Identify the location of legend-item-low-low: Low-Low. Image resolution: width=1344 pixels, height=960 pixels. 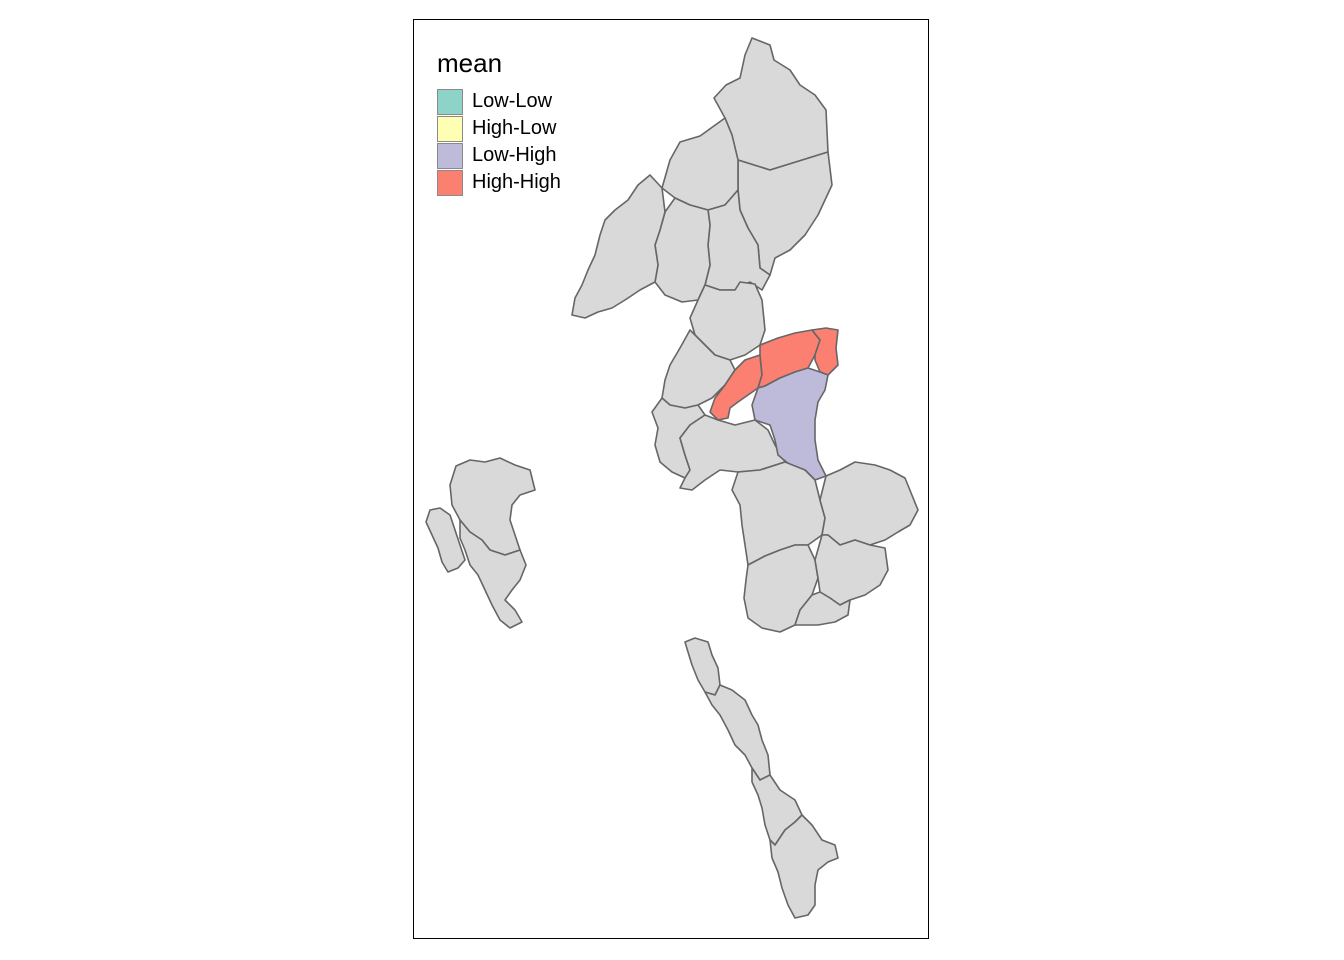
(499, 101).